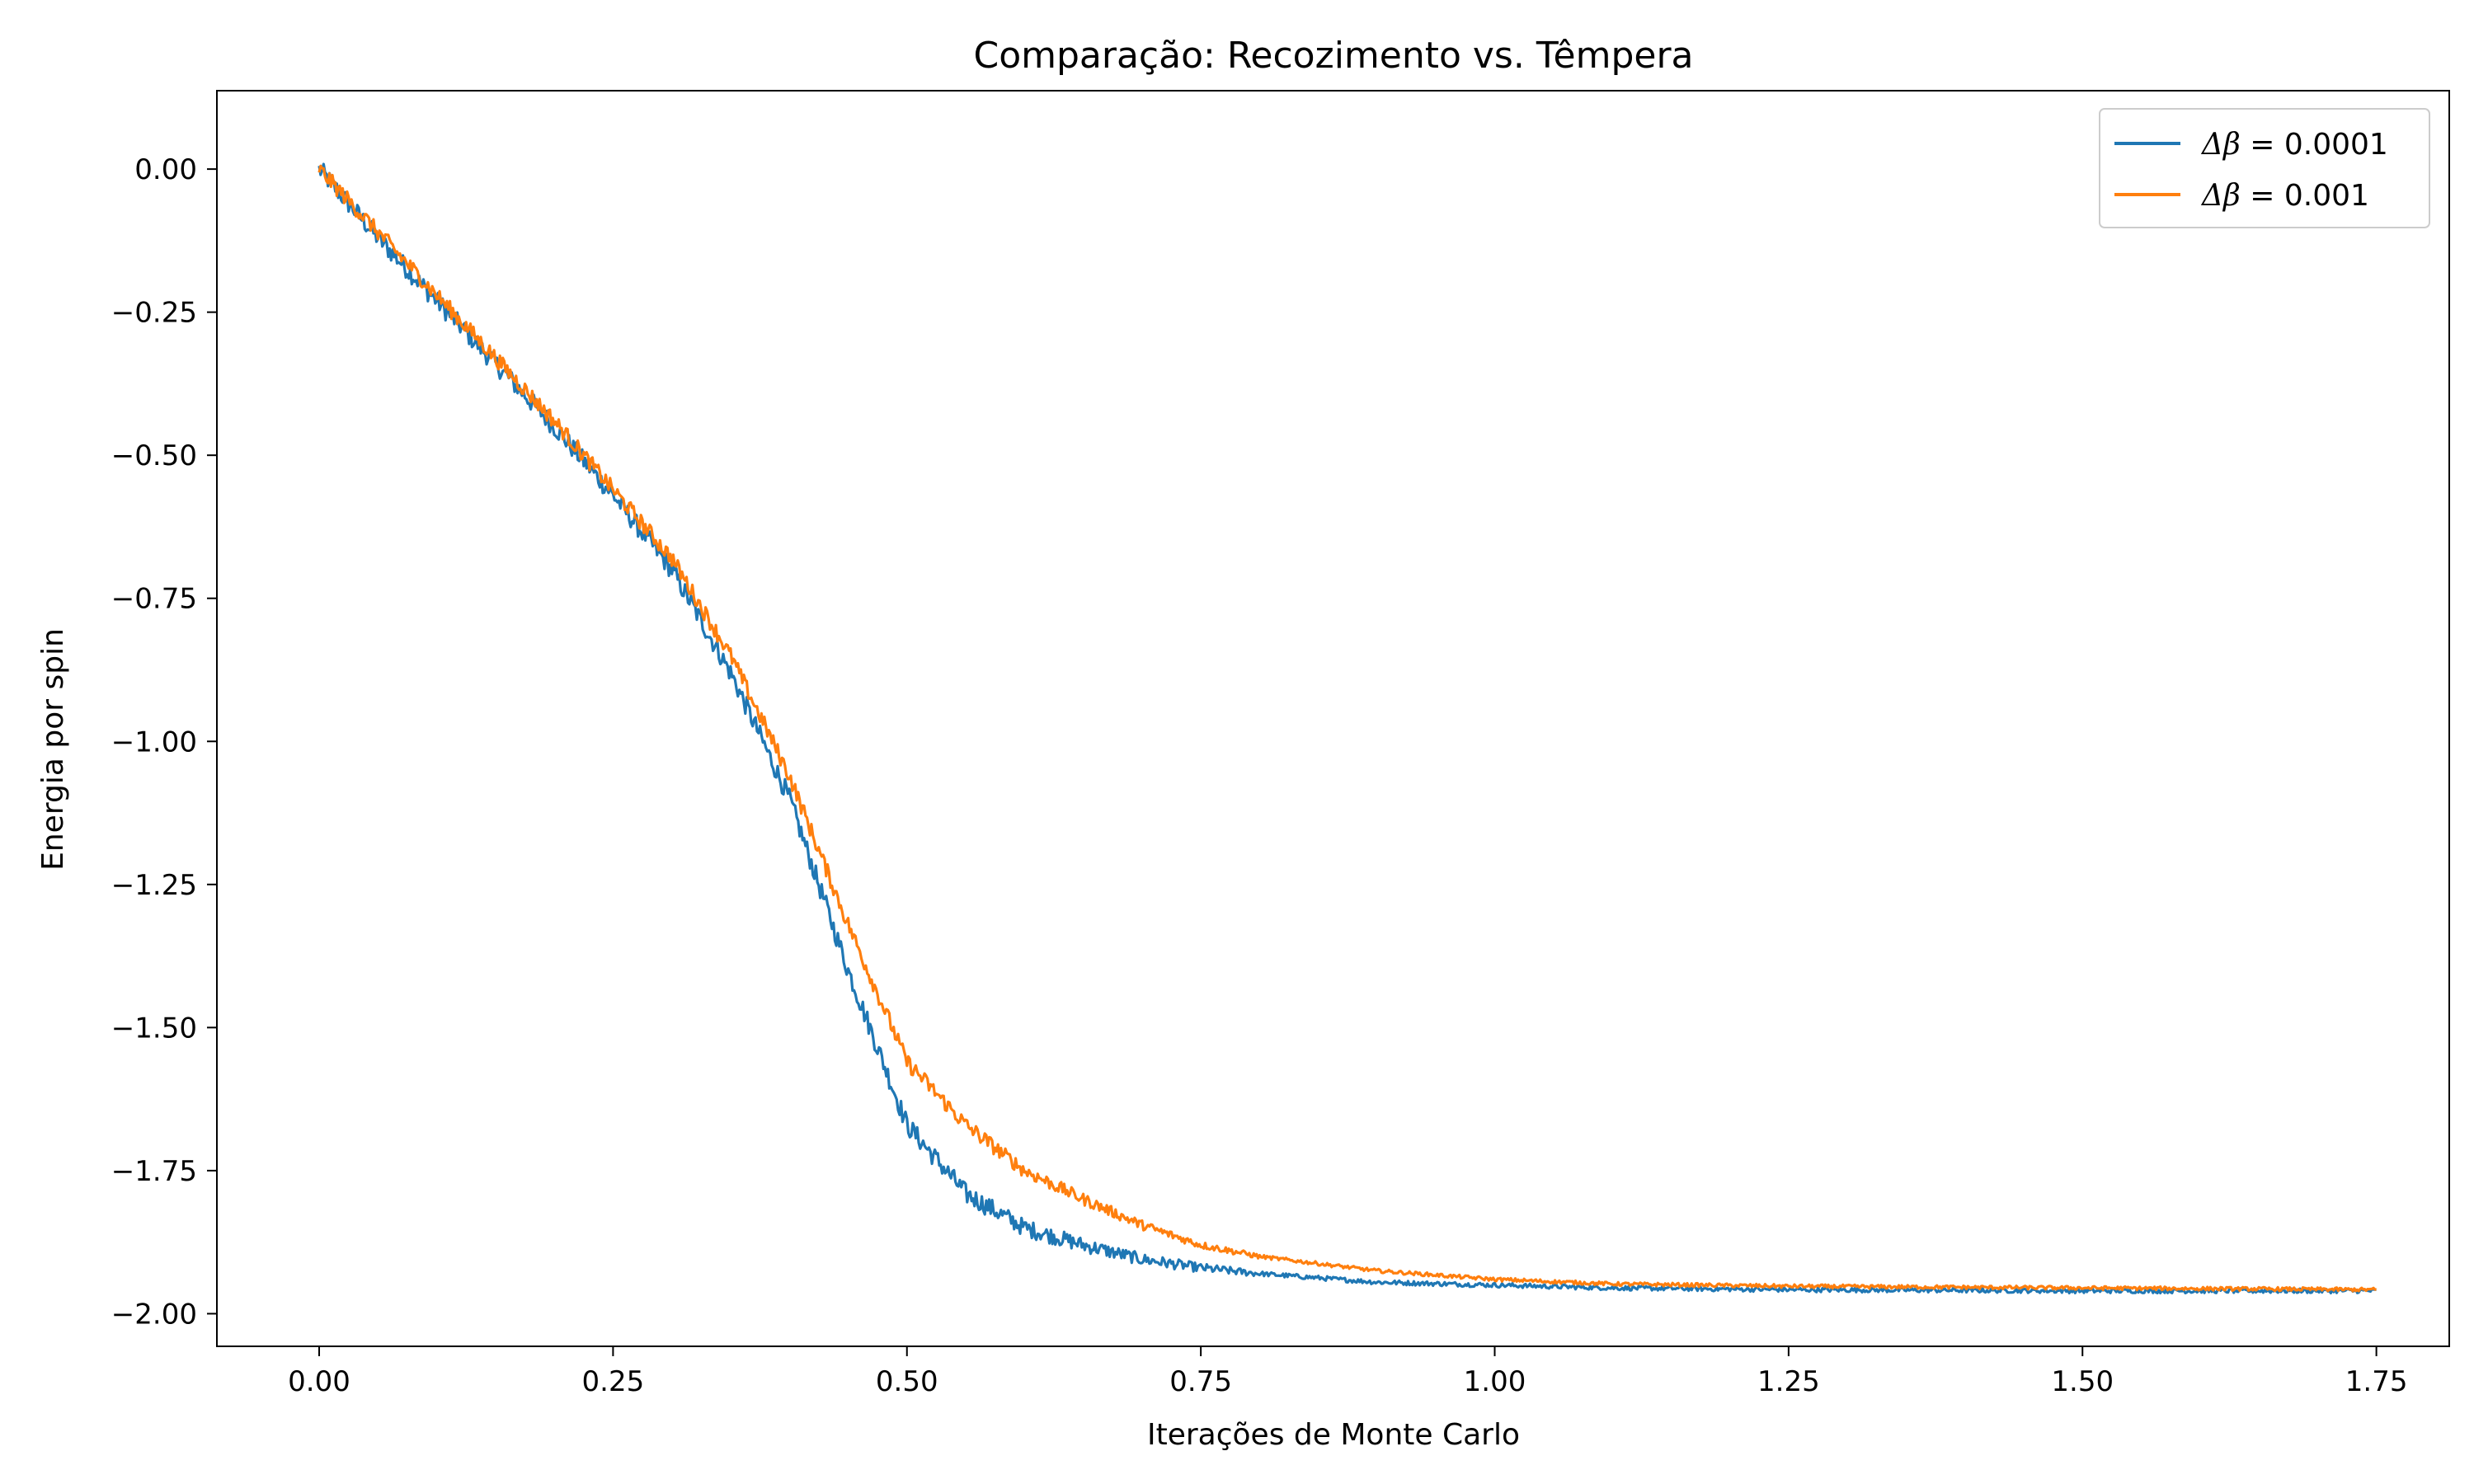 This screenshot has height=1484, width=2474. What do you see at coordinates (154, 313) in the screenshot?
I see `y-tick-label: −0.25` at bounding box center [154, 313].